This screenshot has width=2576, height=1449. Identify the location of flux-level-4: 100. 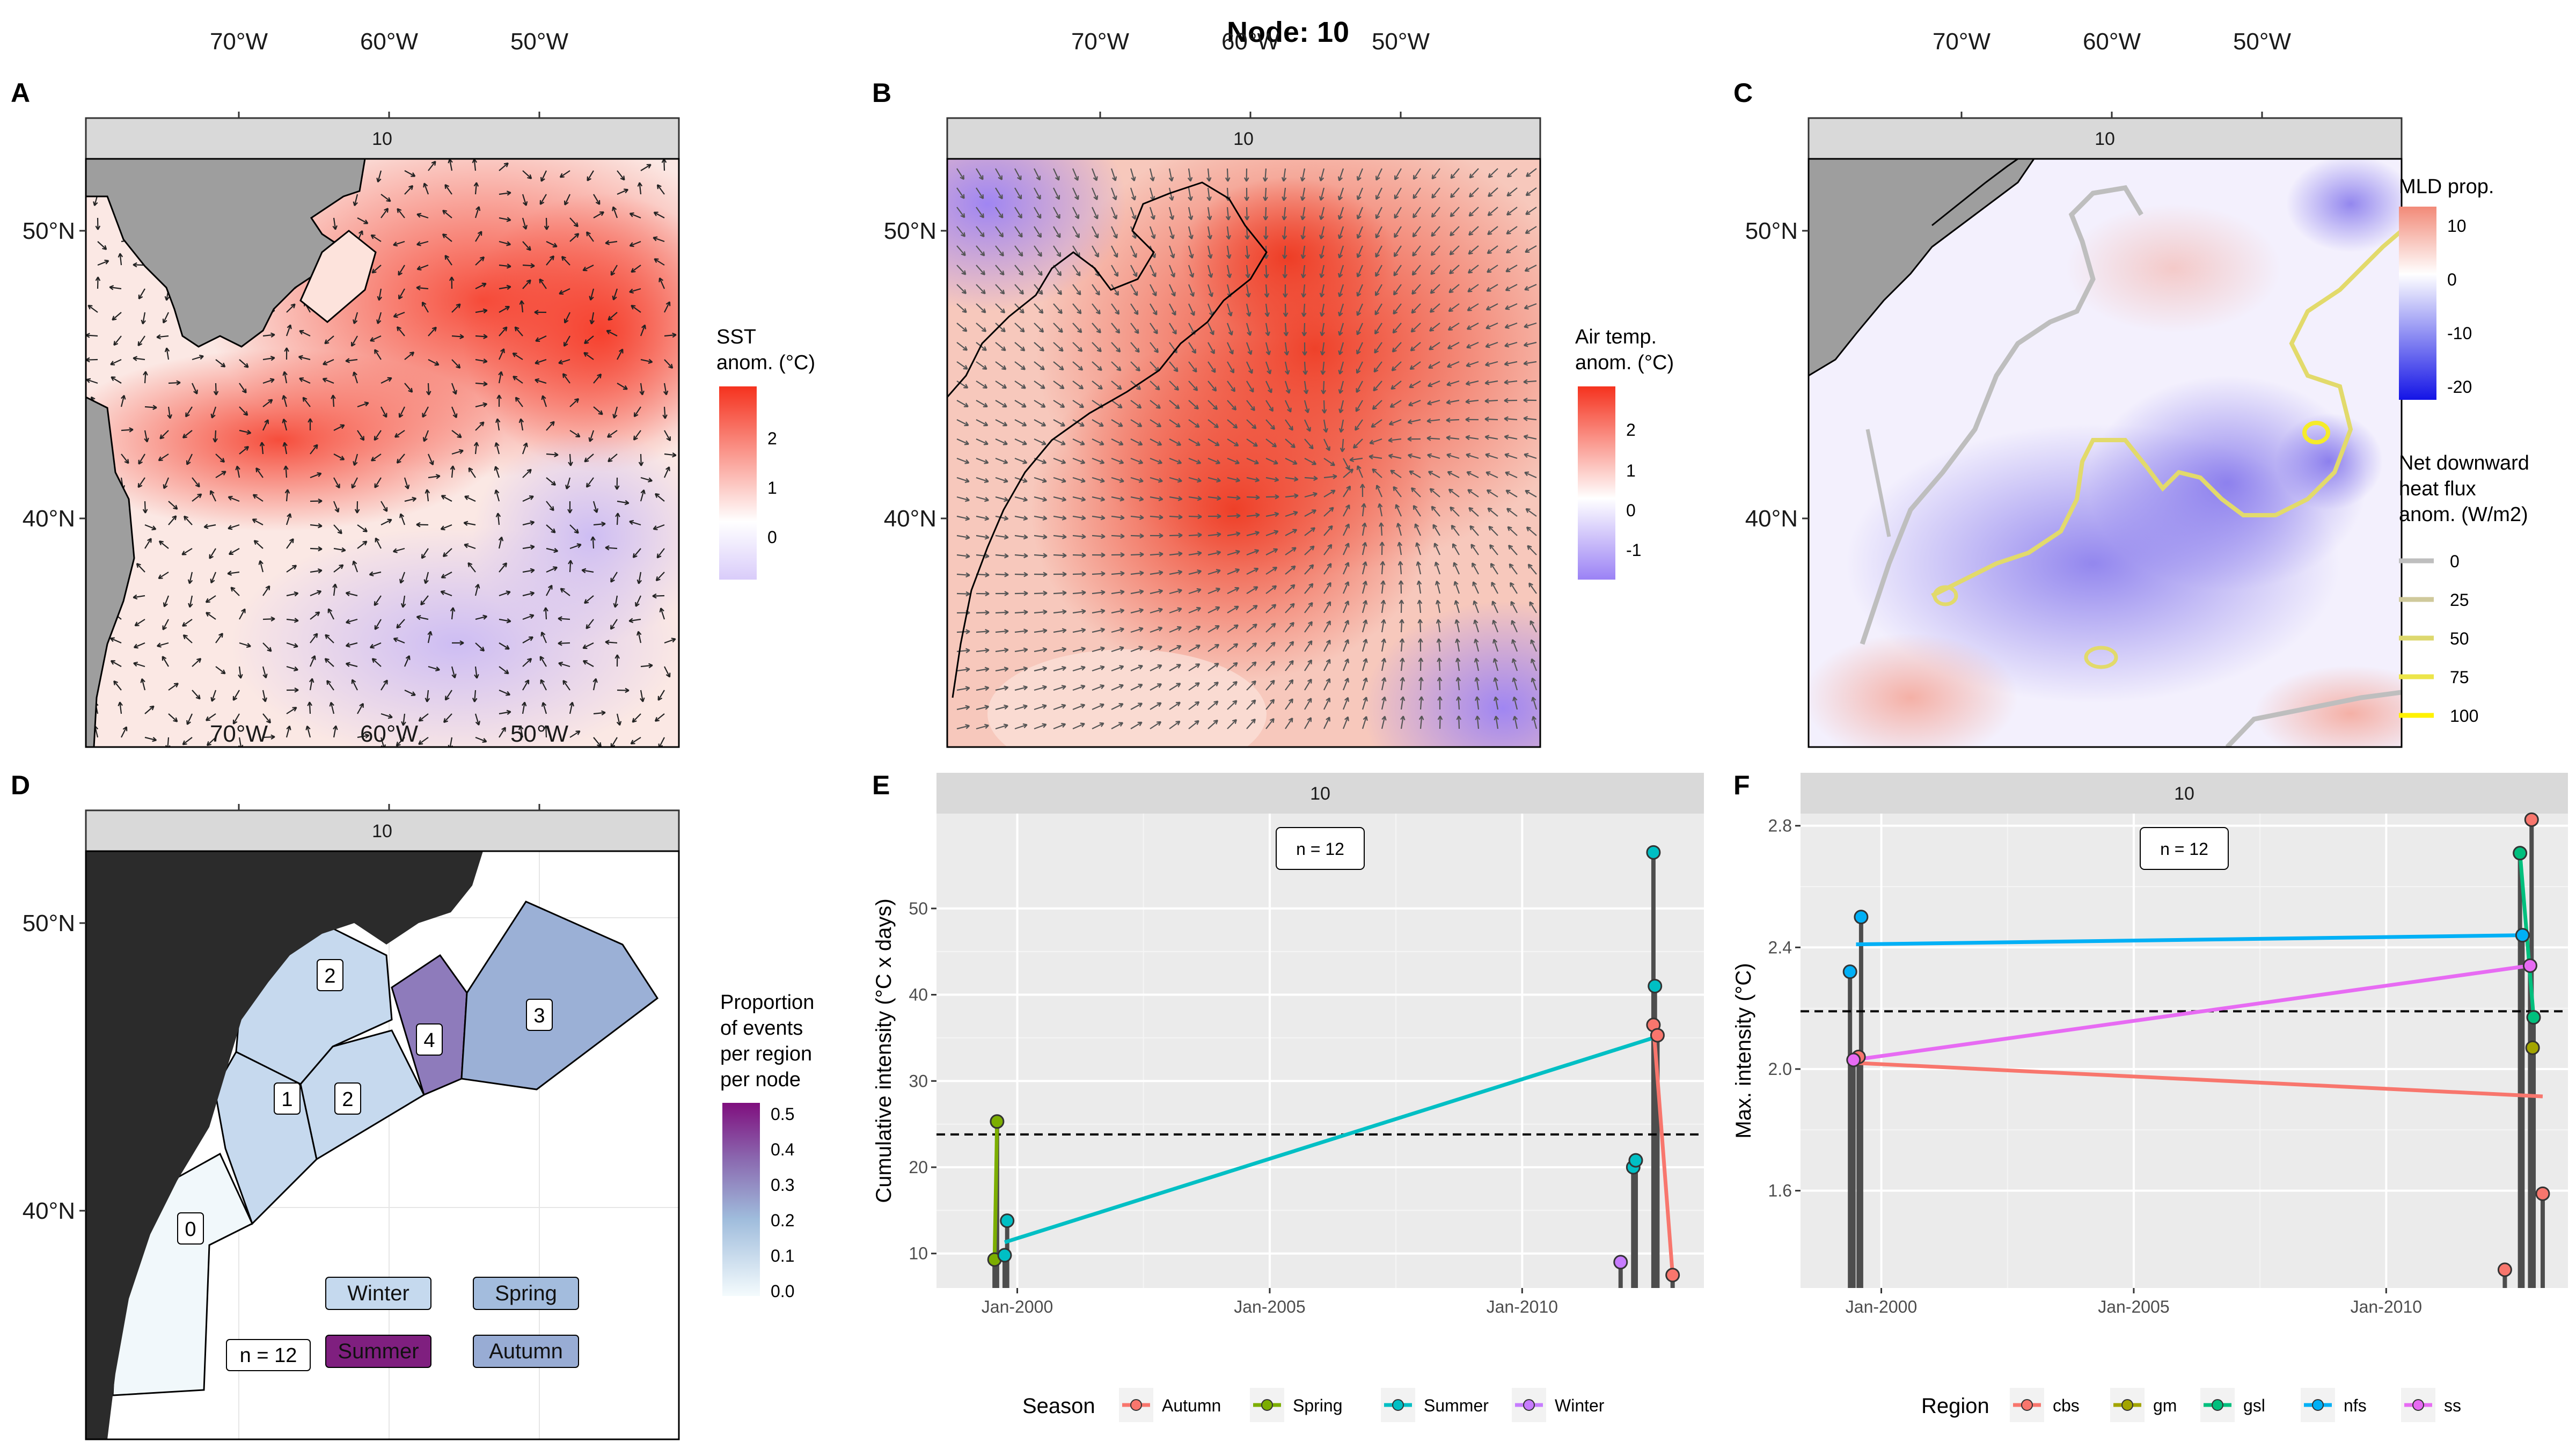
(2464, 716).